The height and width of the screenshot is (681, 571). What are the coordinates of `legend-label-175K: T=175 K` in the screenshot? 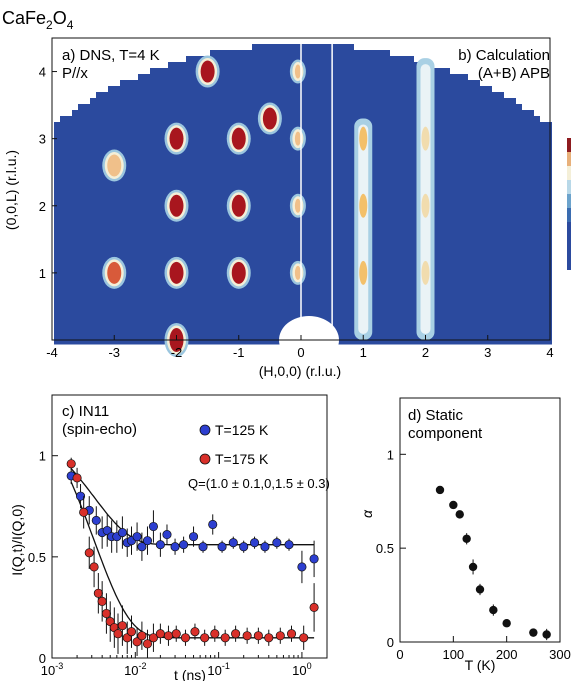 It's located at (242, 459).